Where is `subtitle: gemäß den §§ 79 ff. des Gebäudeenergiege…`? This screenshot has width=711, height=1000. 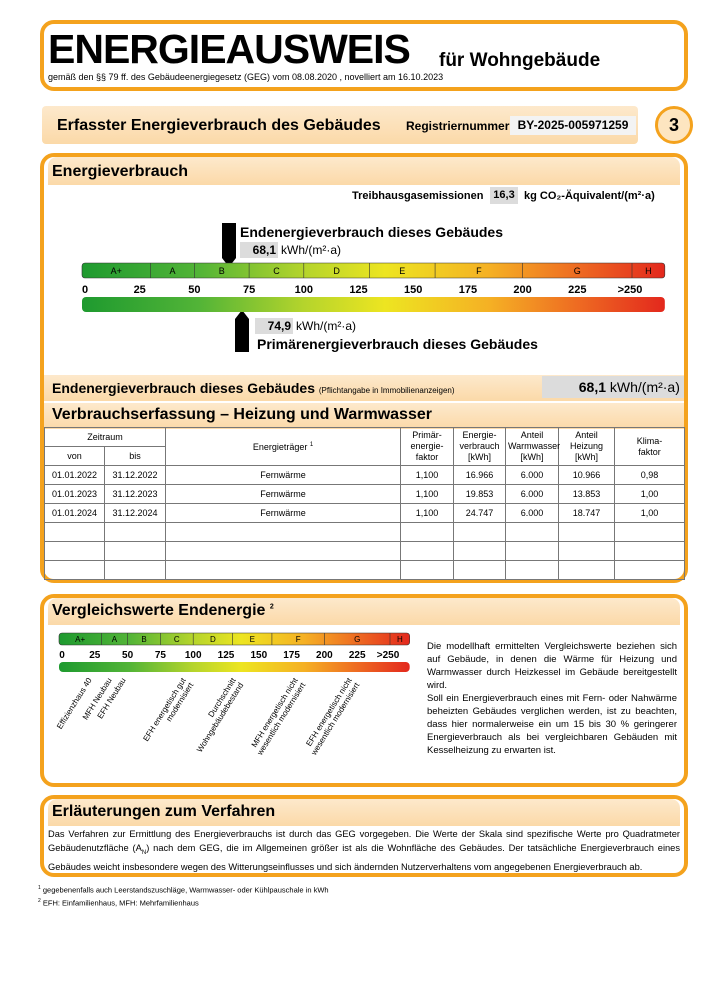
subtitle: gemäß den §§ 79 ff. des Gebäudeenergiege… is located at coordinates (246, 77).